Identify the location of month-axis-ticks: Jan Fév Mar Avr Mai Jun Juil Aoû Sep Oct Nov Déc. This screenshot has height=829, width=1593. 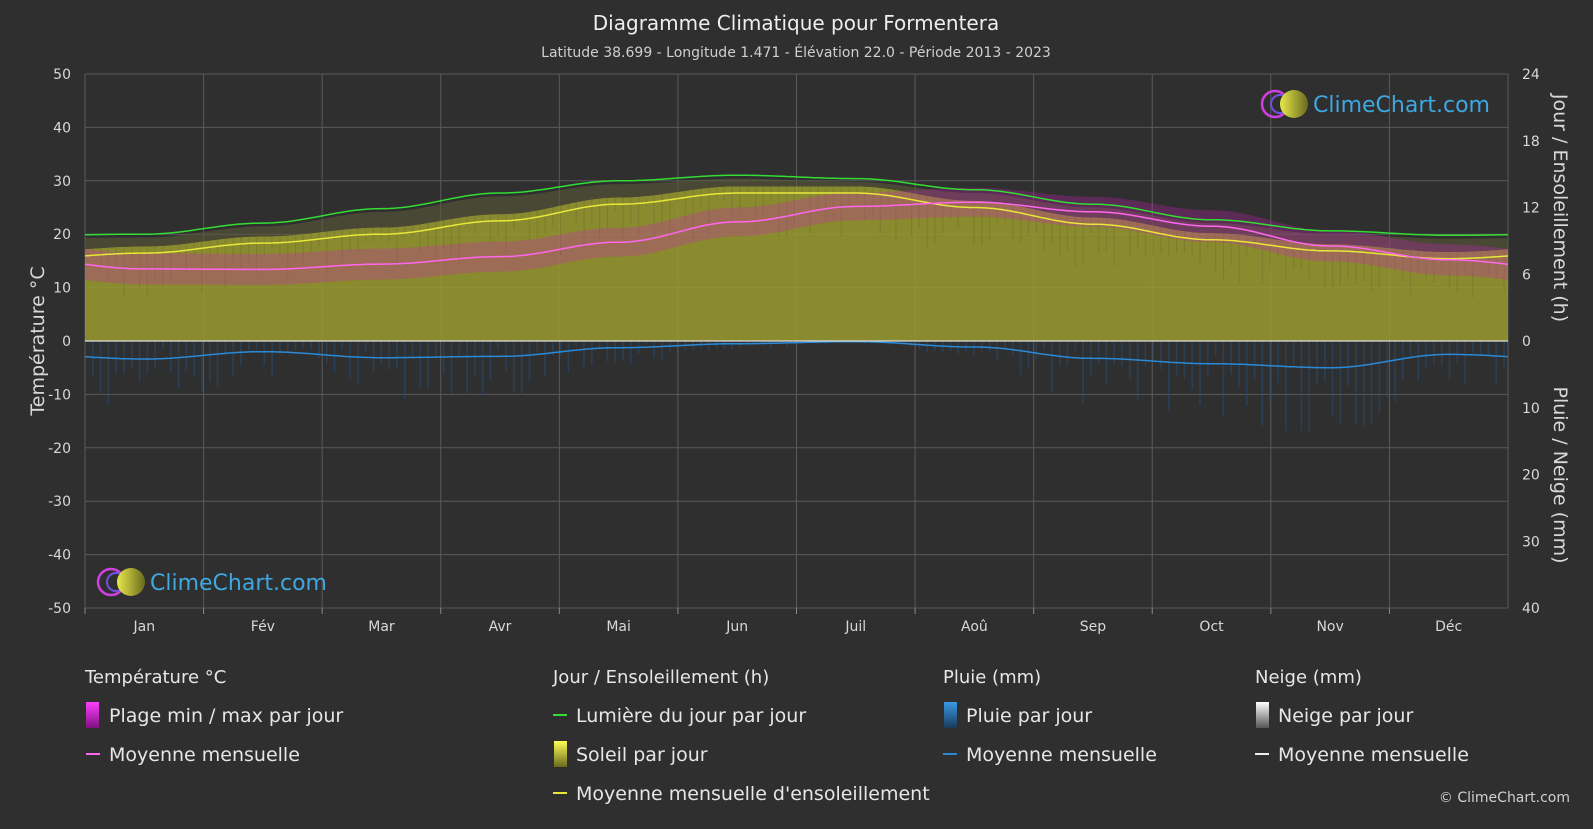
(773, 621).